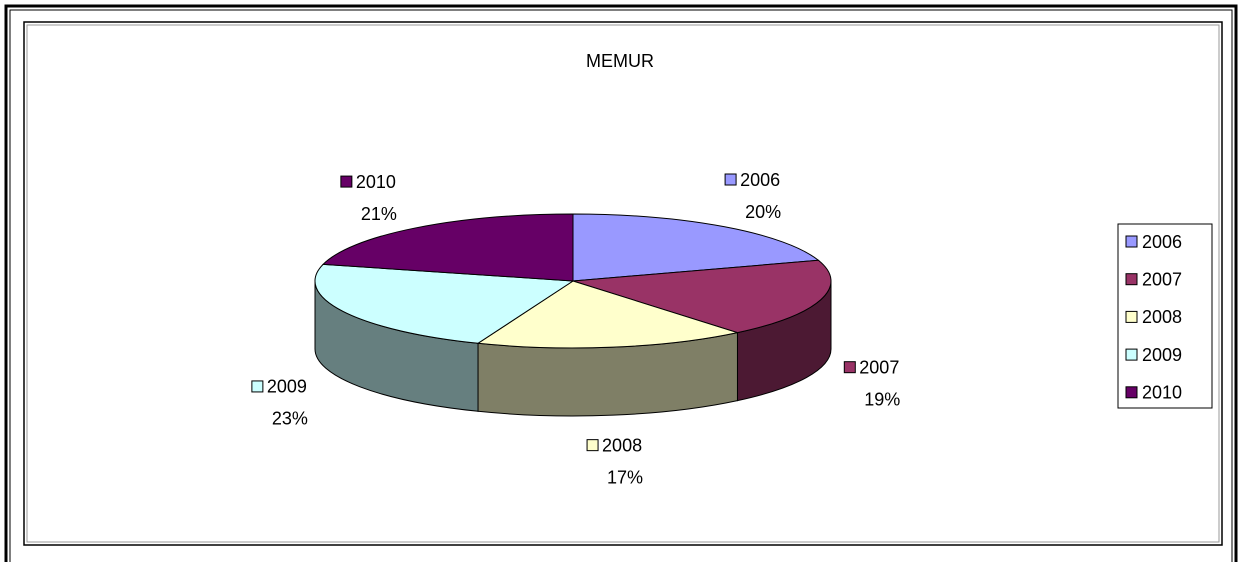 Image resolution: width=1242 pixels, height=562 pixels. What do you see at coordinates (1162, 393) in the screenshot?
I see `legend-label: 2010` at bounding box center [1162, 393].